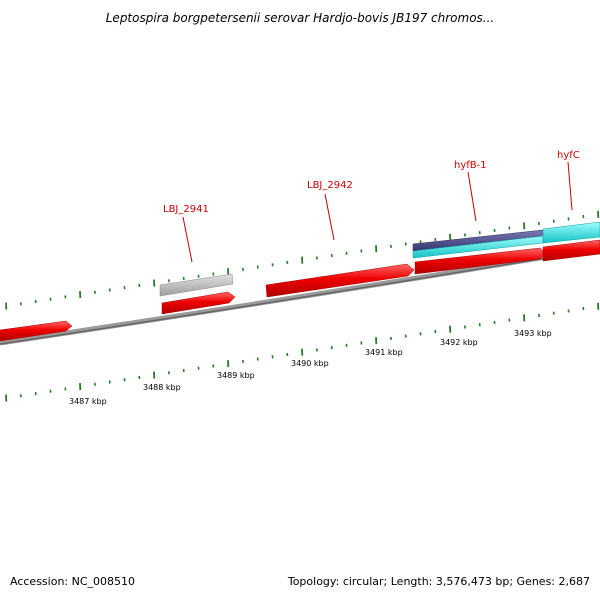  What do you see at coordinates (196, 285) in the screenshot?
I see `gene-feature-lbj2941-pseudo` at bounding box center [196, 285].